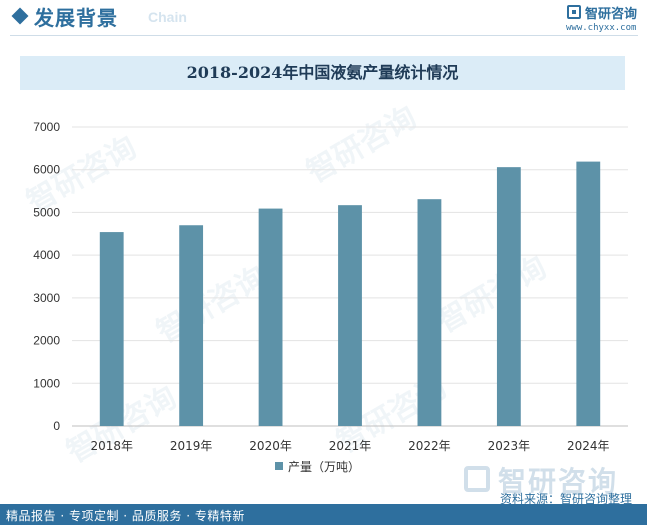  I want to click on y-tick-label: 2000, so click(46, 341).